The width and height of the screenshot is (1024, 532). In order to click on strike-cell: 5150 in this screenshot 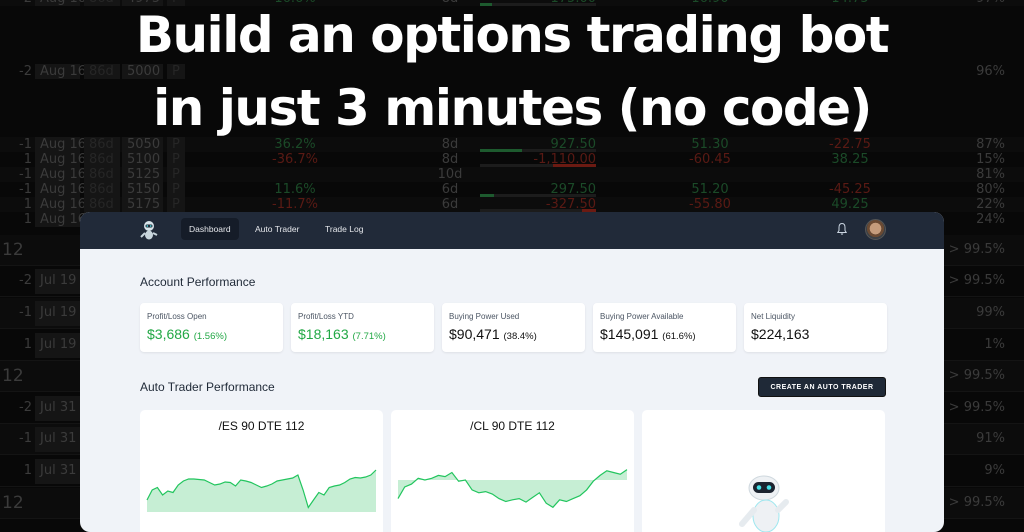, I will do `click(142, 189)`.